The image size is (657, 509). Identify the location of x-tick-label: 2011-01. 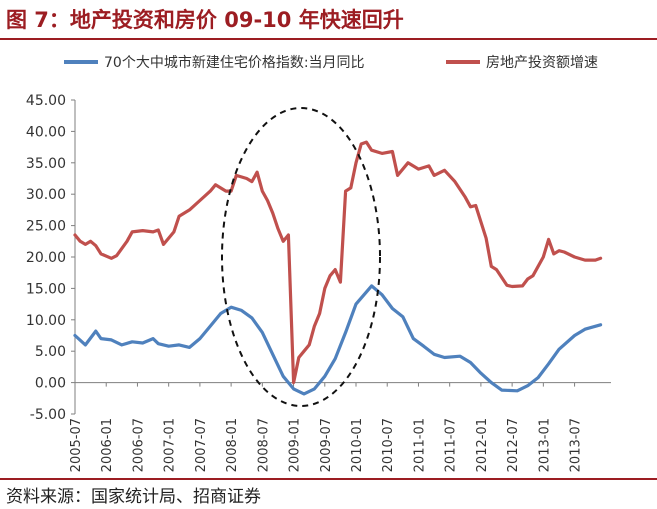
(419, 445).